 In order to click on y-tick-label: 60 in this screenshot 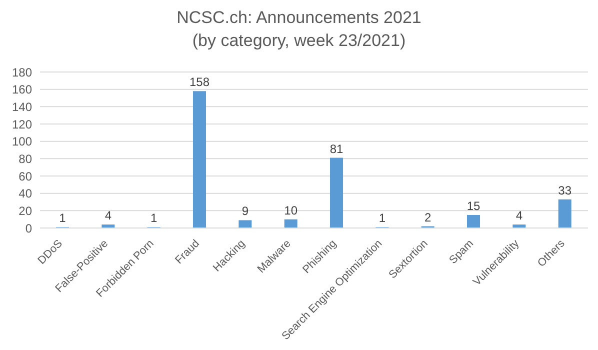, I will do `click(25, 176)`.